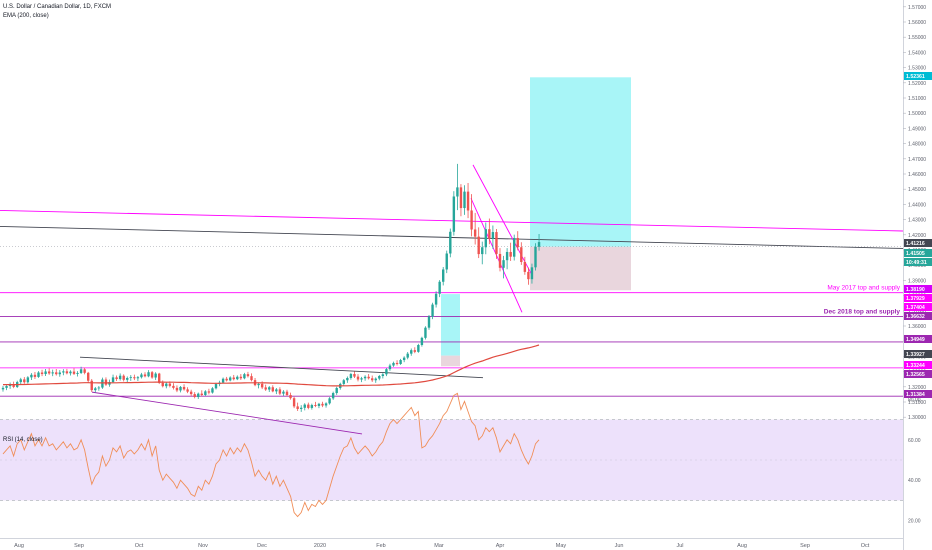 Image resolution: width=932 pixels, height=550 pixels. Describe the element at coordinates (863, 288) in the screenshot. I see `annotation-may-2017: May 2017 top and supply` at that location.